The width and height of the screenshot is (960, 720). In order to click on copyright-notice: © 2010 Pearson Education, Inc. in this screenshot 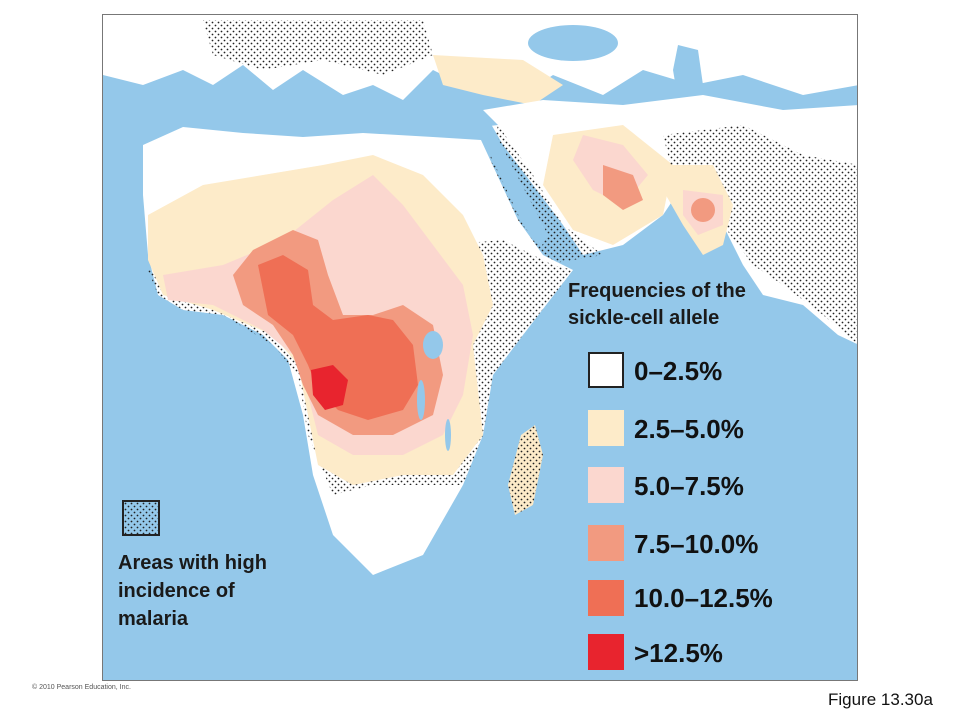, I will do `click(81, 687)`.